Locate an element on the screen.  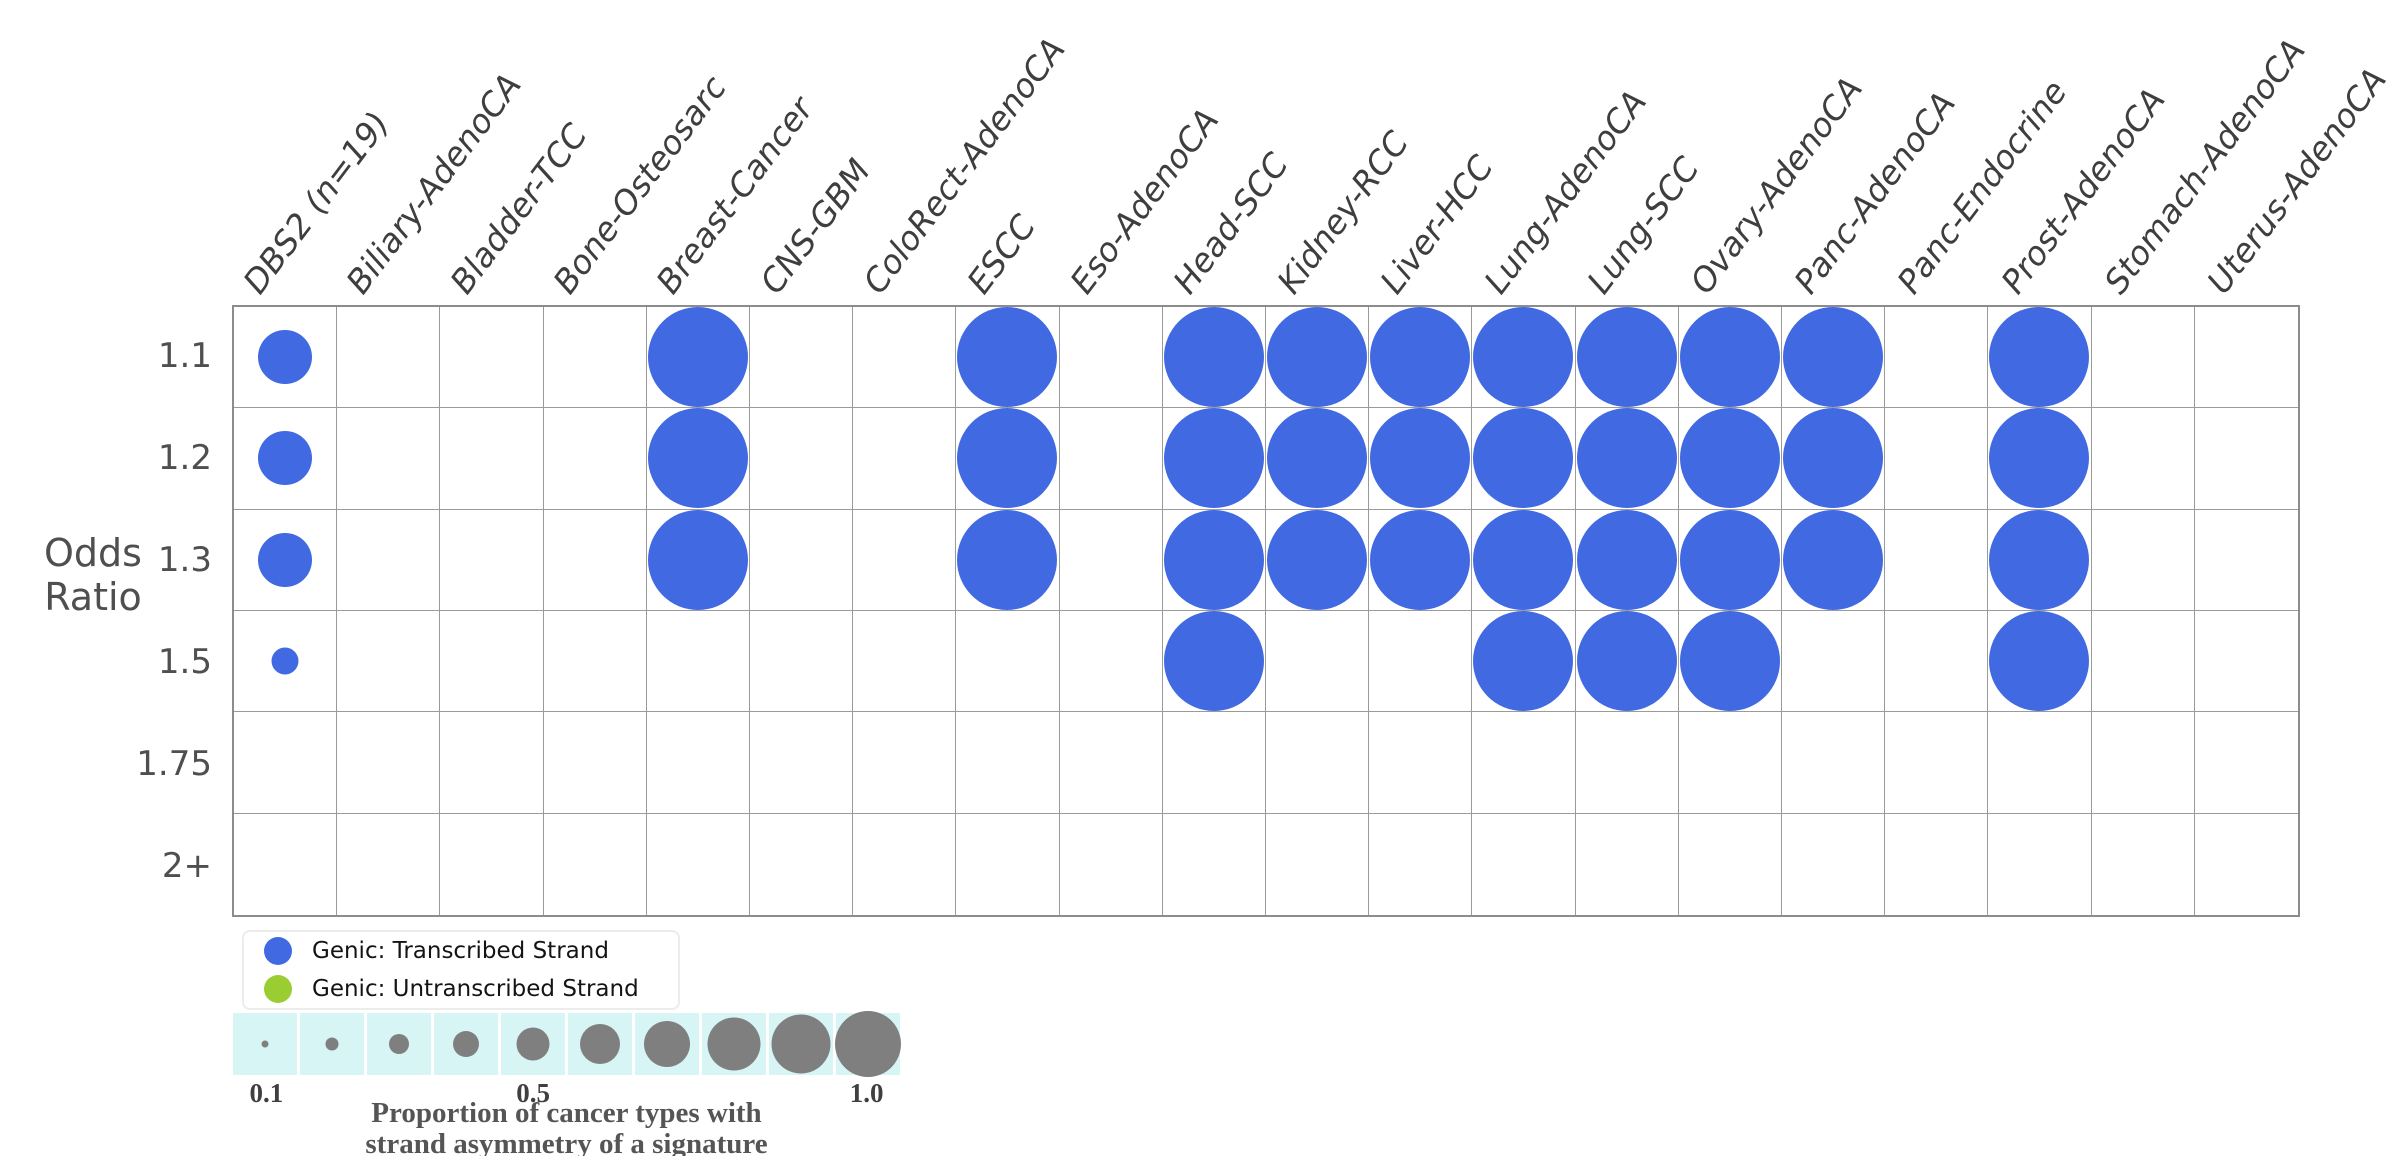
cell-2-panc-endocrine is located at coordinates (1937, 864).